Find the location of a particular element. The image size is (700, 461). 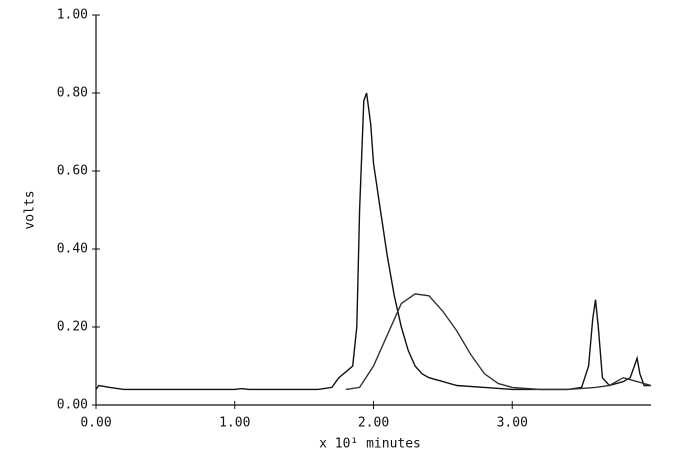

x-tick-label: 0.00 is located at coordinates (95, 423).